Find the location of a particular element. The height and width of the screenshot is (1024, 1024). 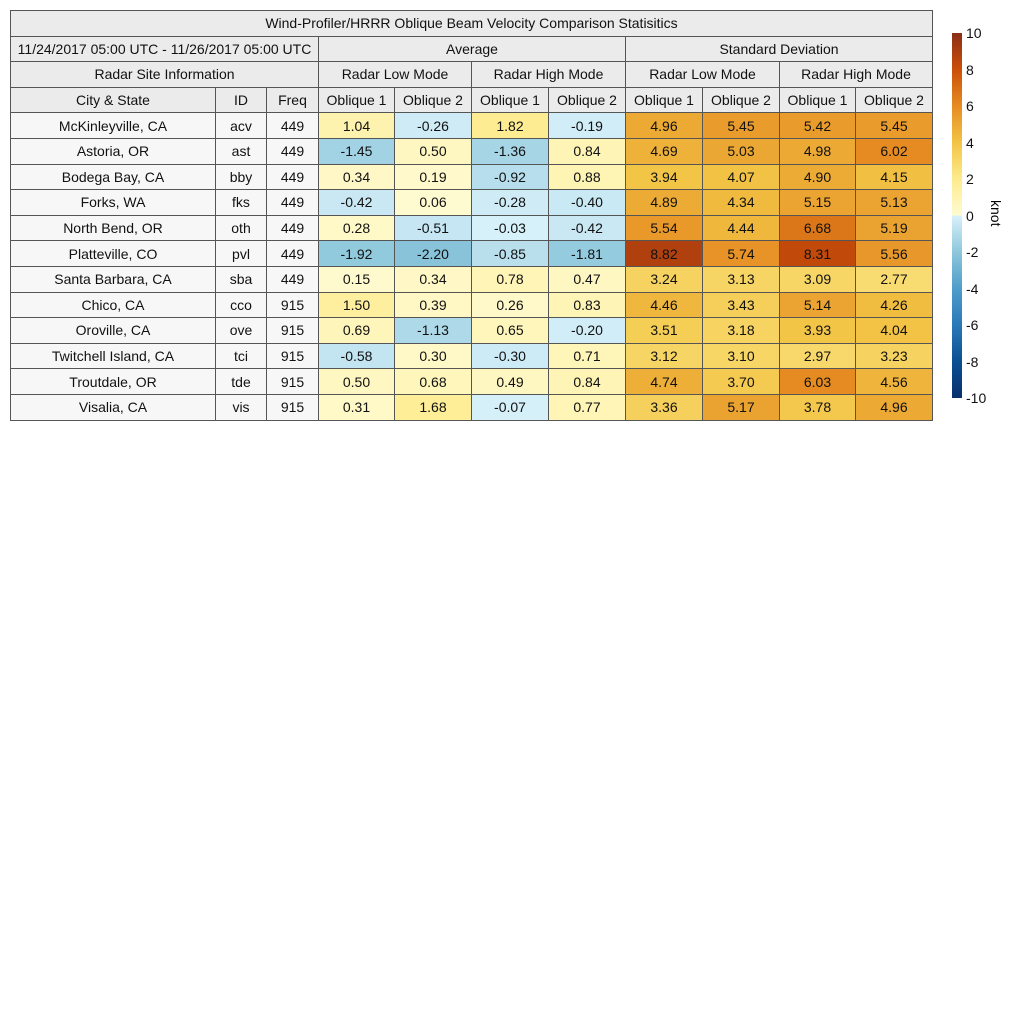

value-cell: 3.18 is located at coordinates (741, 330).